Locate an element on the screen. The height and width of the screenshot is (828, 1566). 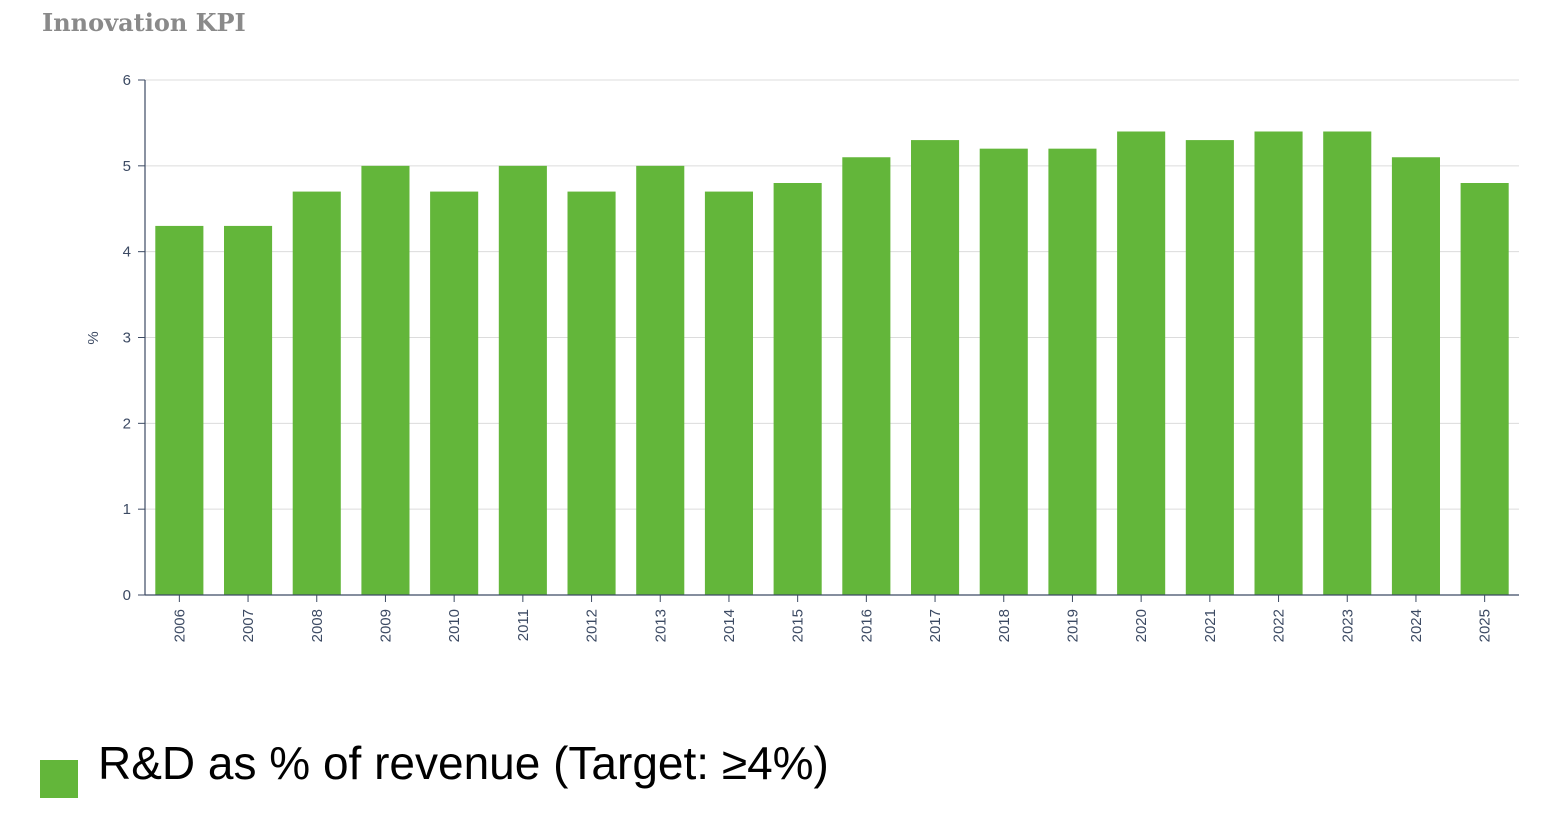
x-tick-label: 2009 is located at coordinates (385, 625).